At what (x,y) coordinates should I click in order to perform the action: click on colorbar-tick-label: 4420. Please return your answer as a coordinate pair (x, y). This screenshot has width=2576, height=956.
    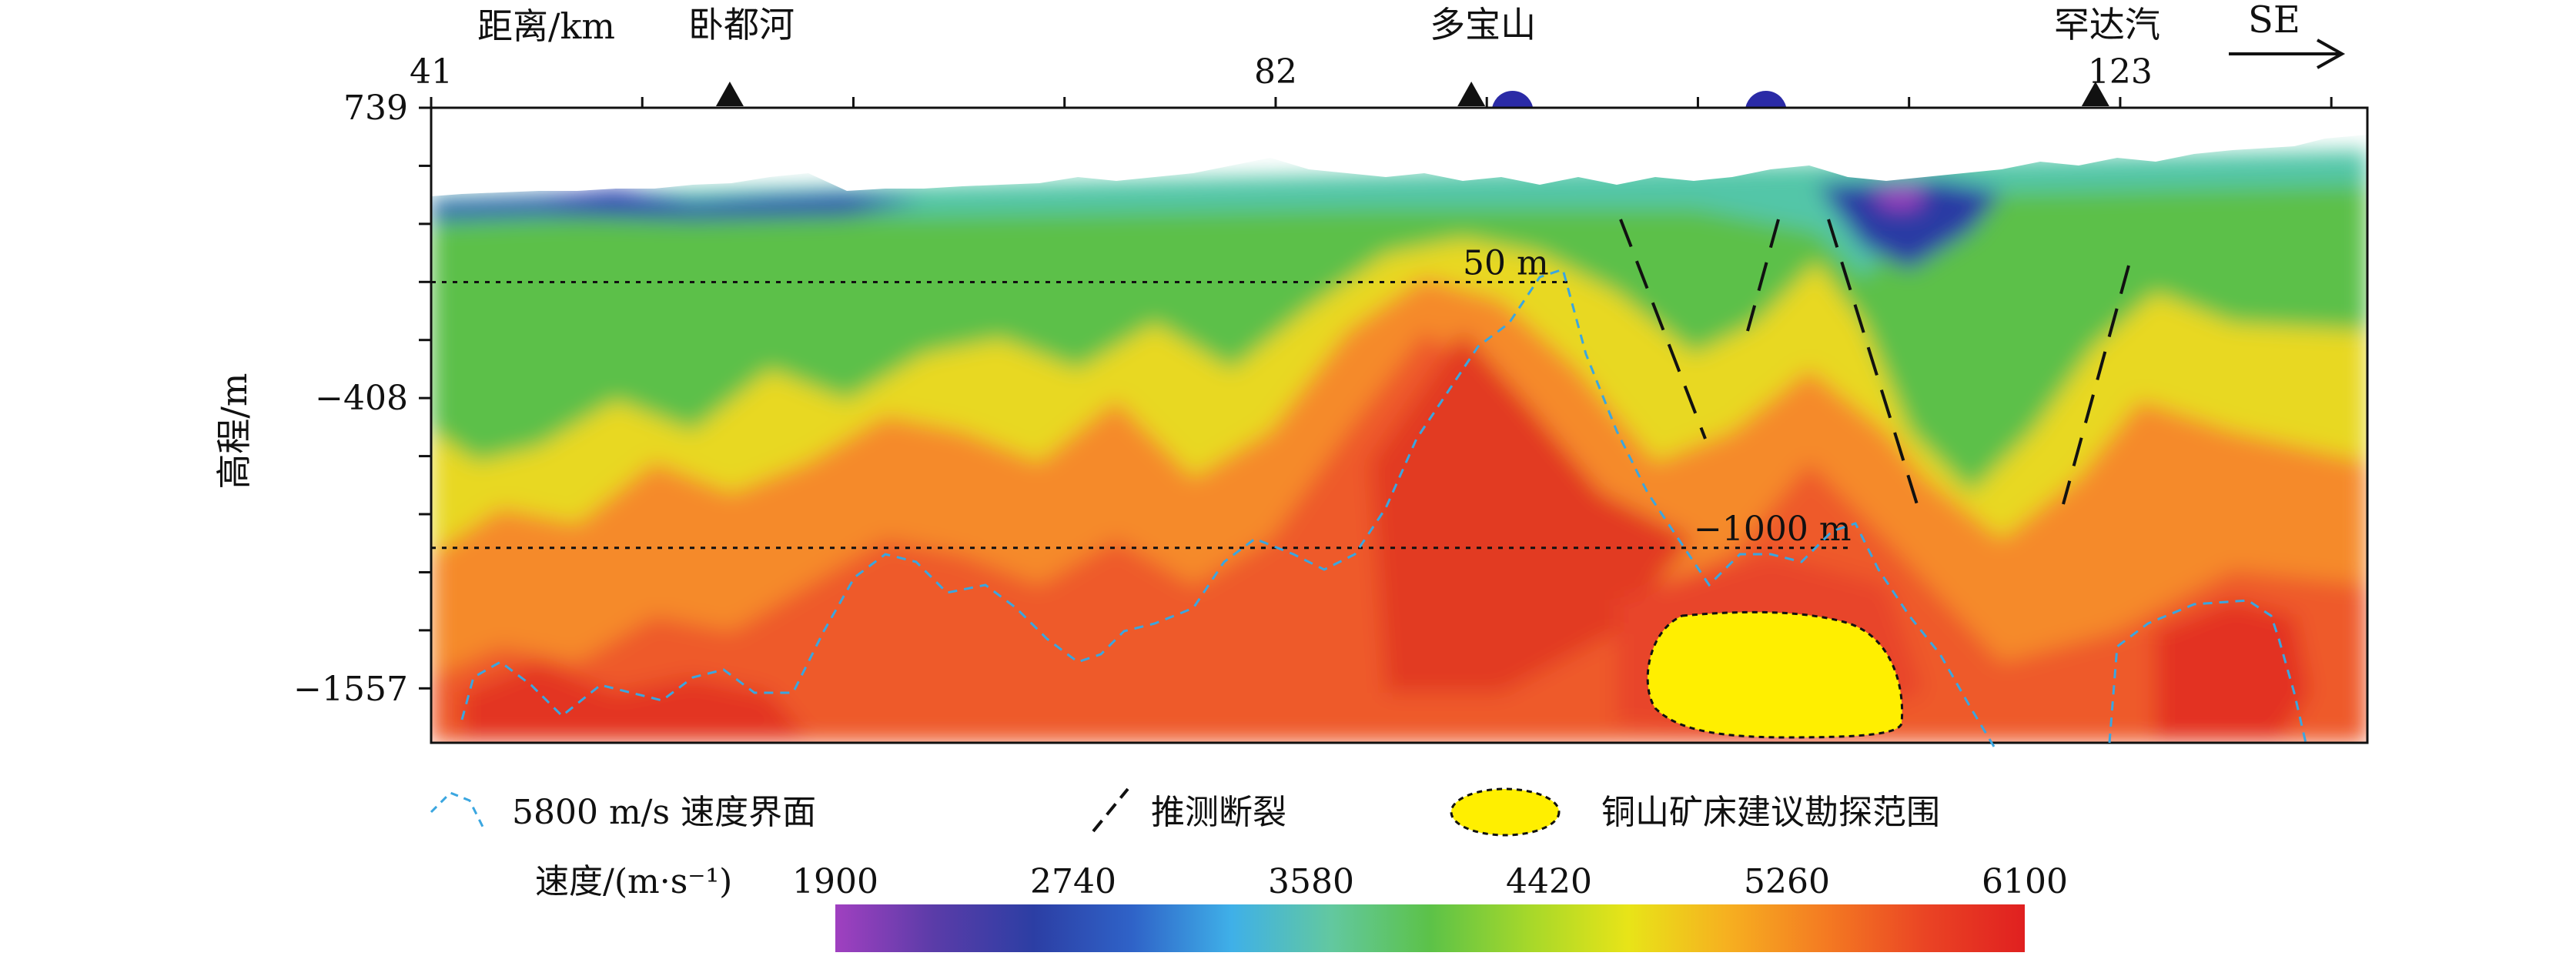
    Looking at the image, I should click on (1549, 881).